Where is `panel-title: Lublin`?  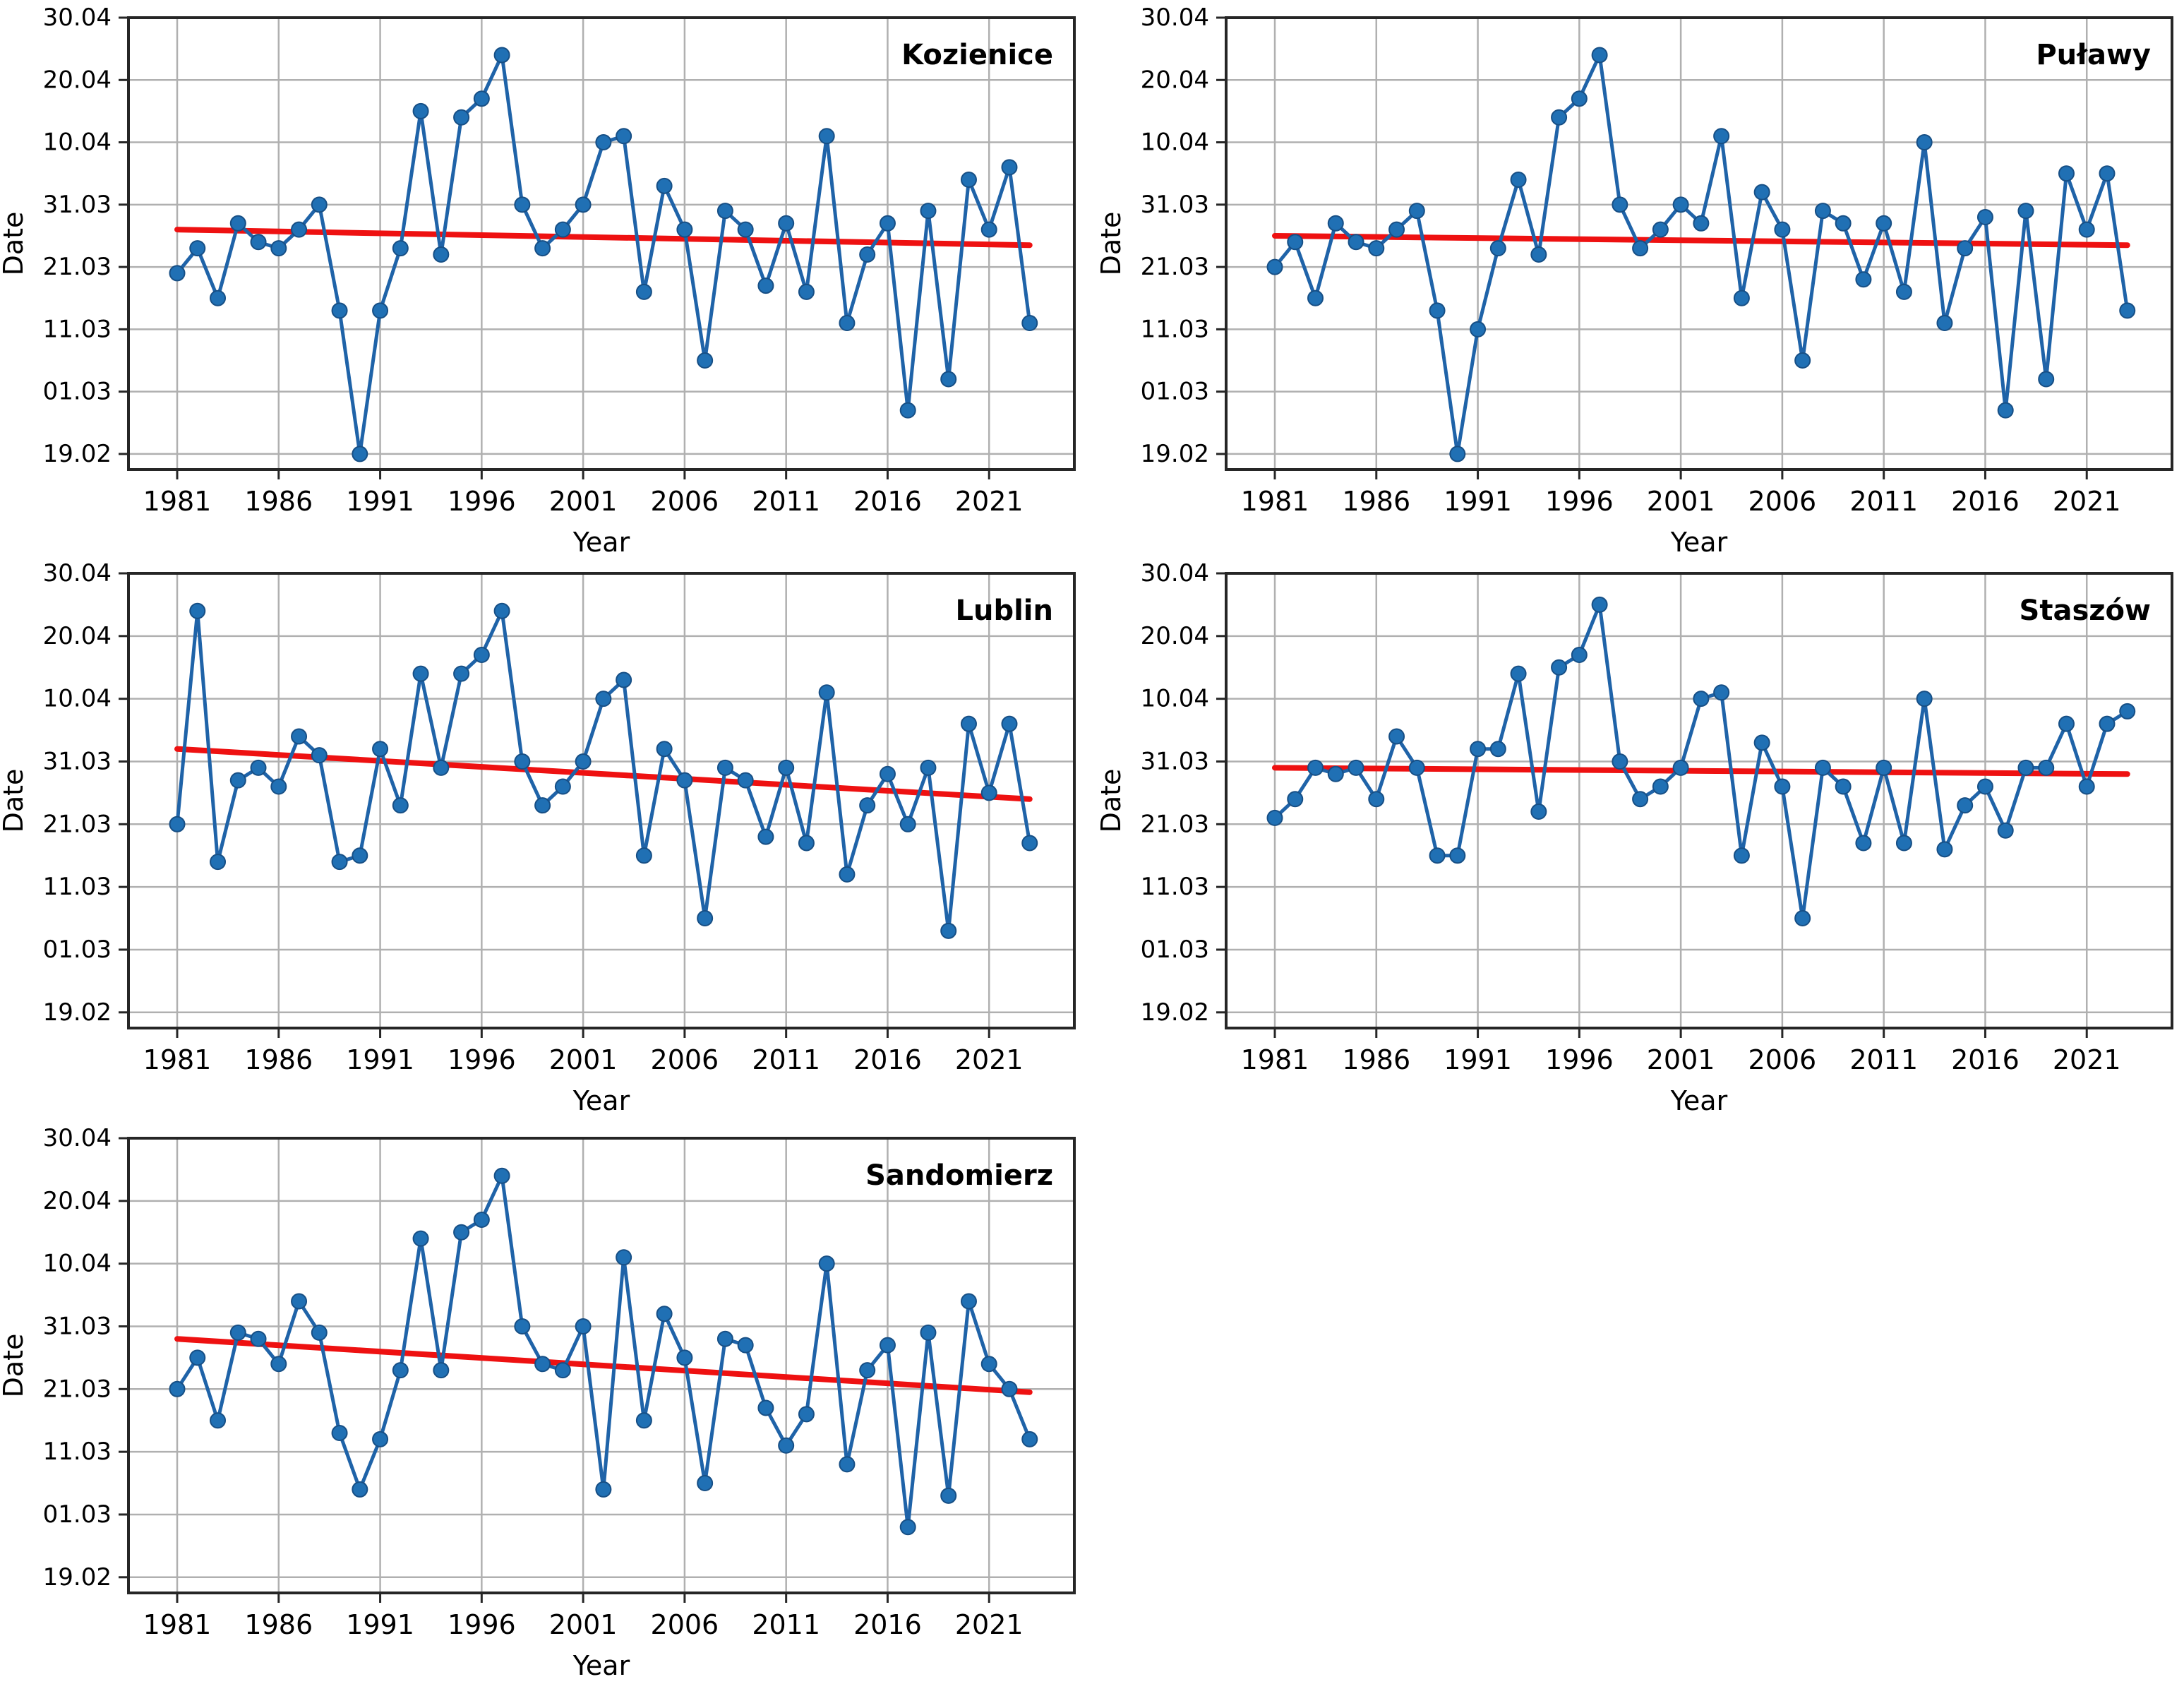 panel-title: Lublin is located at coordinates (1005, 611).